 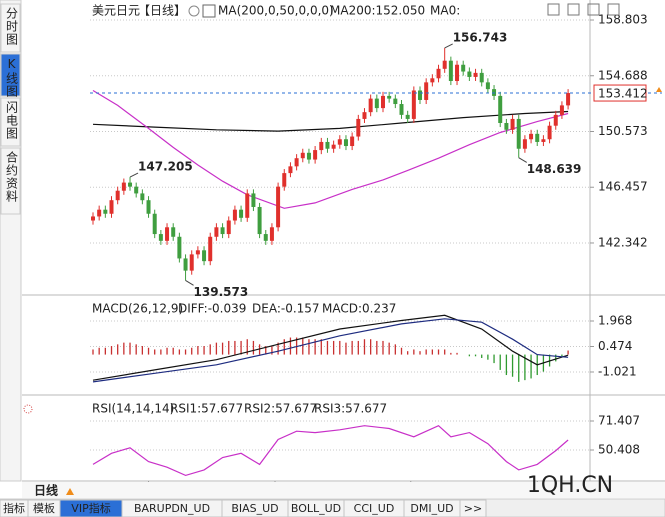 What do you see at coordinates (70, 491) in the screenshot?
I see `period-arrow` at bounding box center [70, 491].